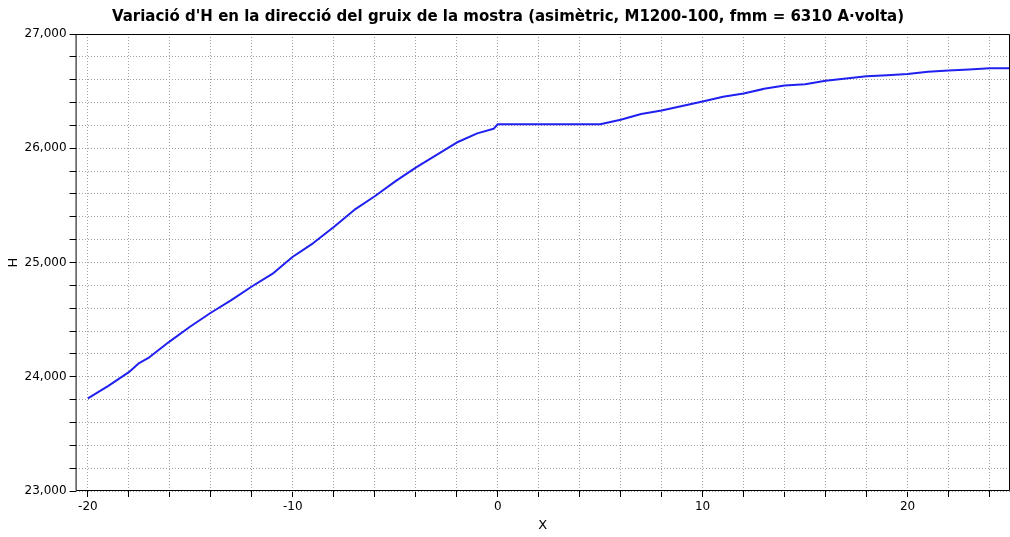 Image resolution: width=1010 pixels, height=537 pixels. Describe the element at coordinates (543, 524) in the screenshot. I see `x-axis-title: X` at that location.